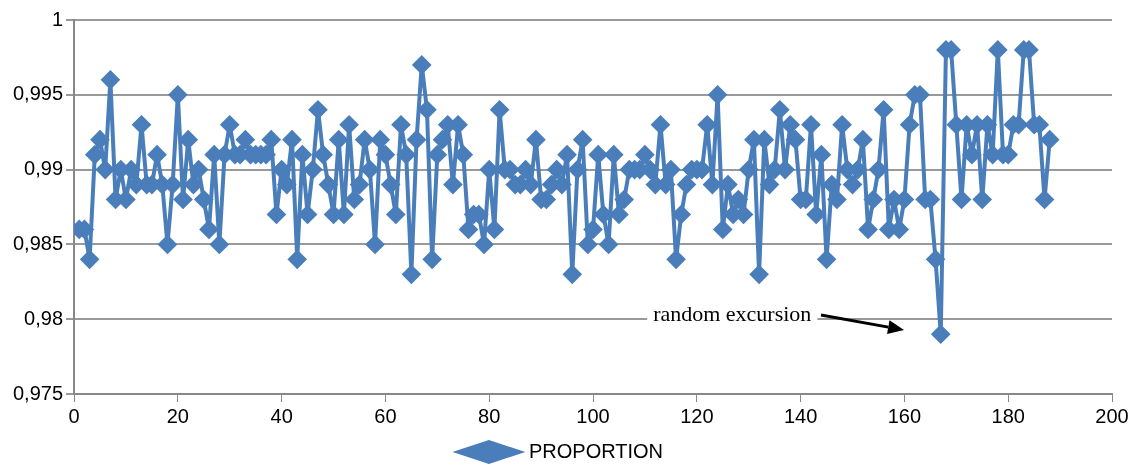 The height and width of the screenshot is (472, 1132). Describe the element at coordinates (57, 18) in the screenshot. I see `y-tick-label: 1` at that location.